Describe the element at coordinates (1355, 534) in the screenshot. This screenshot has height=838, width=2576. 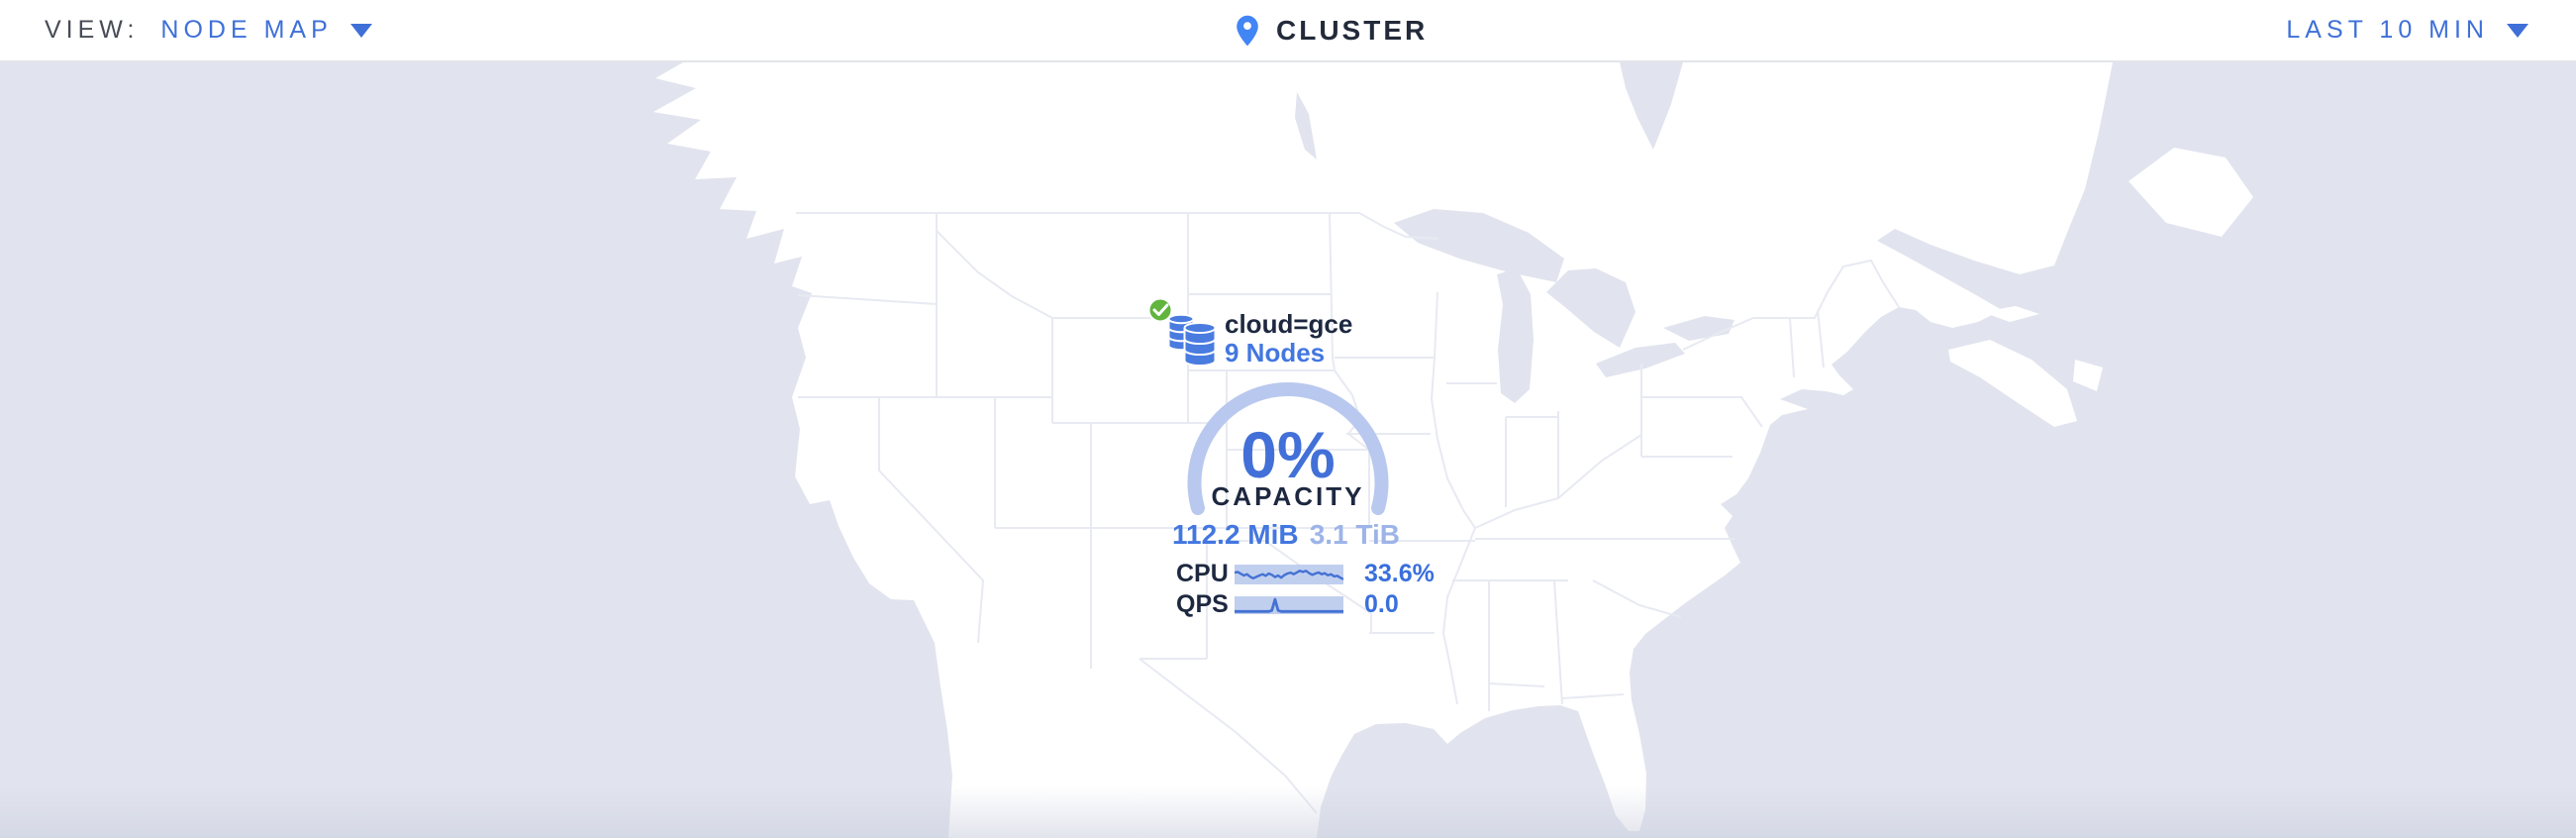
I see `capacity-total: 3.1 TiB` at that location.